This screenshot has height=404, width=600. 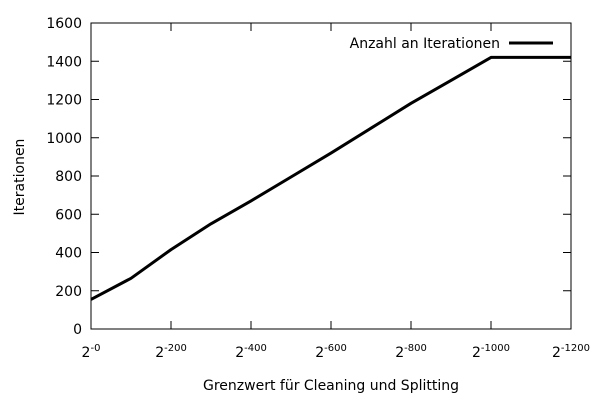 I want to click on y-axis-label: Iterationen, so click(x=20, y=177).